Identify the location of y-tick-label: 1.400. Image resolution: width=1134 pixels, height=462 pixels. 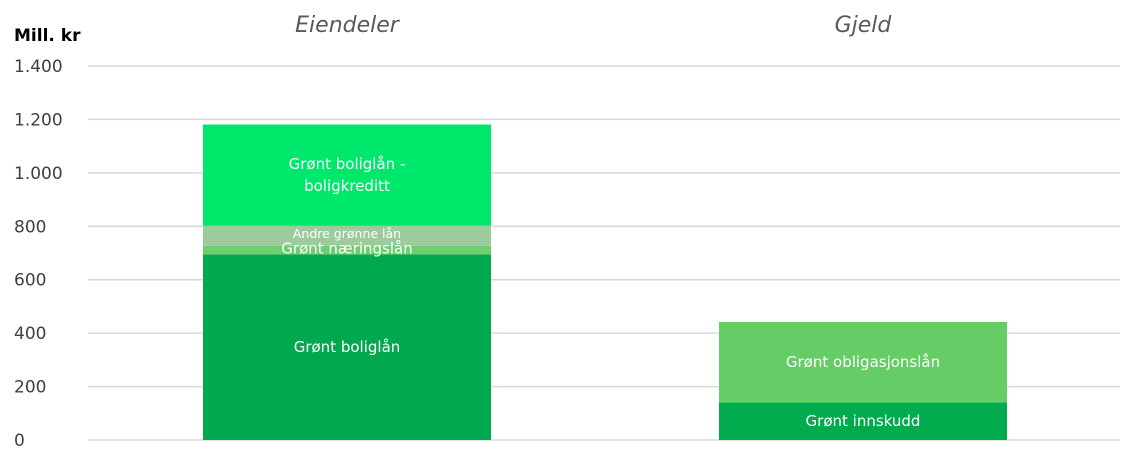
(38, 67).